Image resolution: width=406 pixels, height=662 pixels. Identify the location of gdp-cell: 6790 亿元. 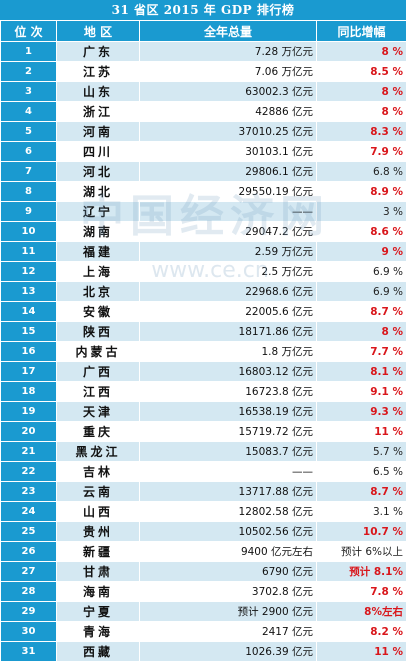
(228, 572).